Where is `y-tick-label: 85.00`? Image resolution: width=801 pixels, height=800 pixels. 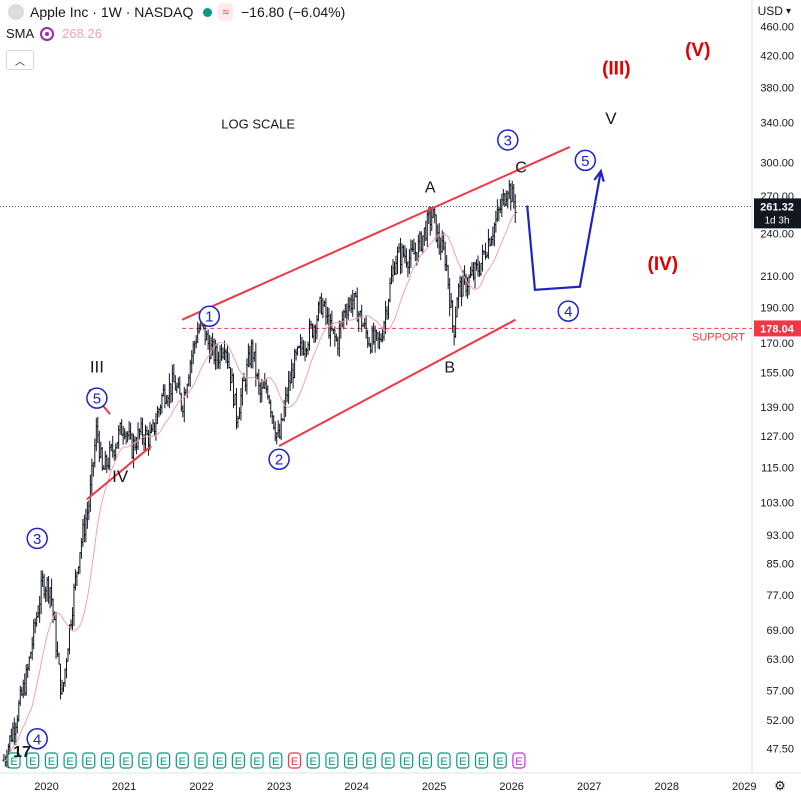 y-tick-label: 85.00 is located at coordinates (780, 565).